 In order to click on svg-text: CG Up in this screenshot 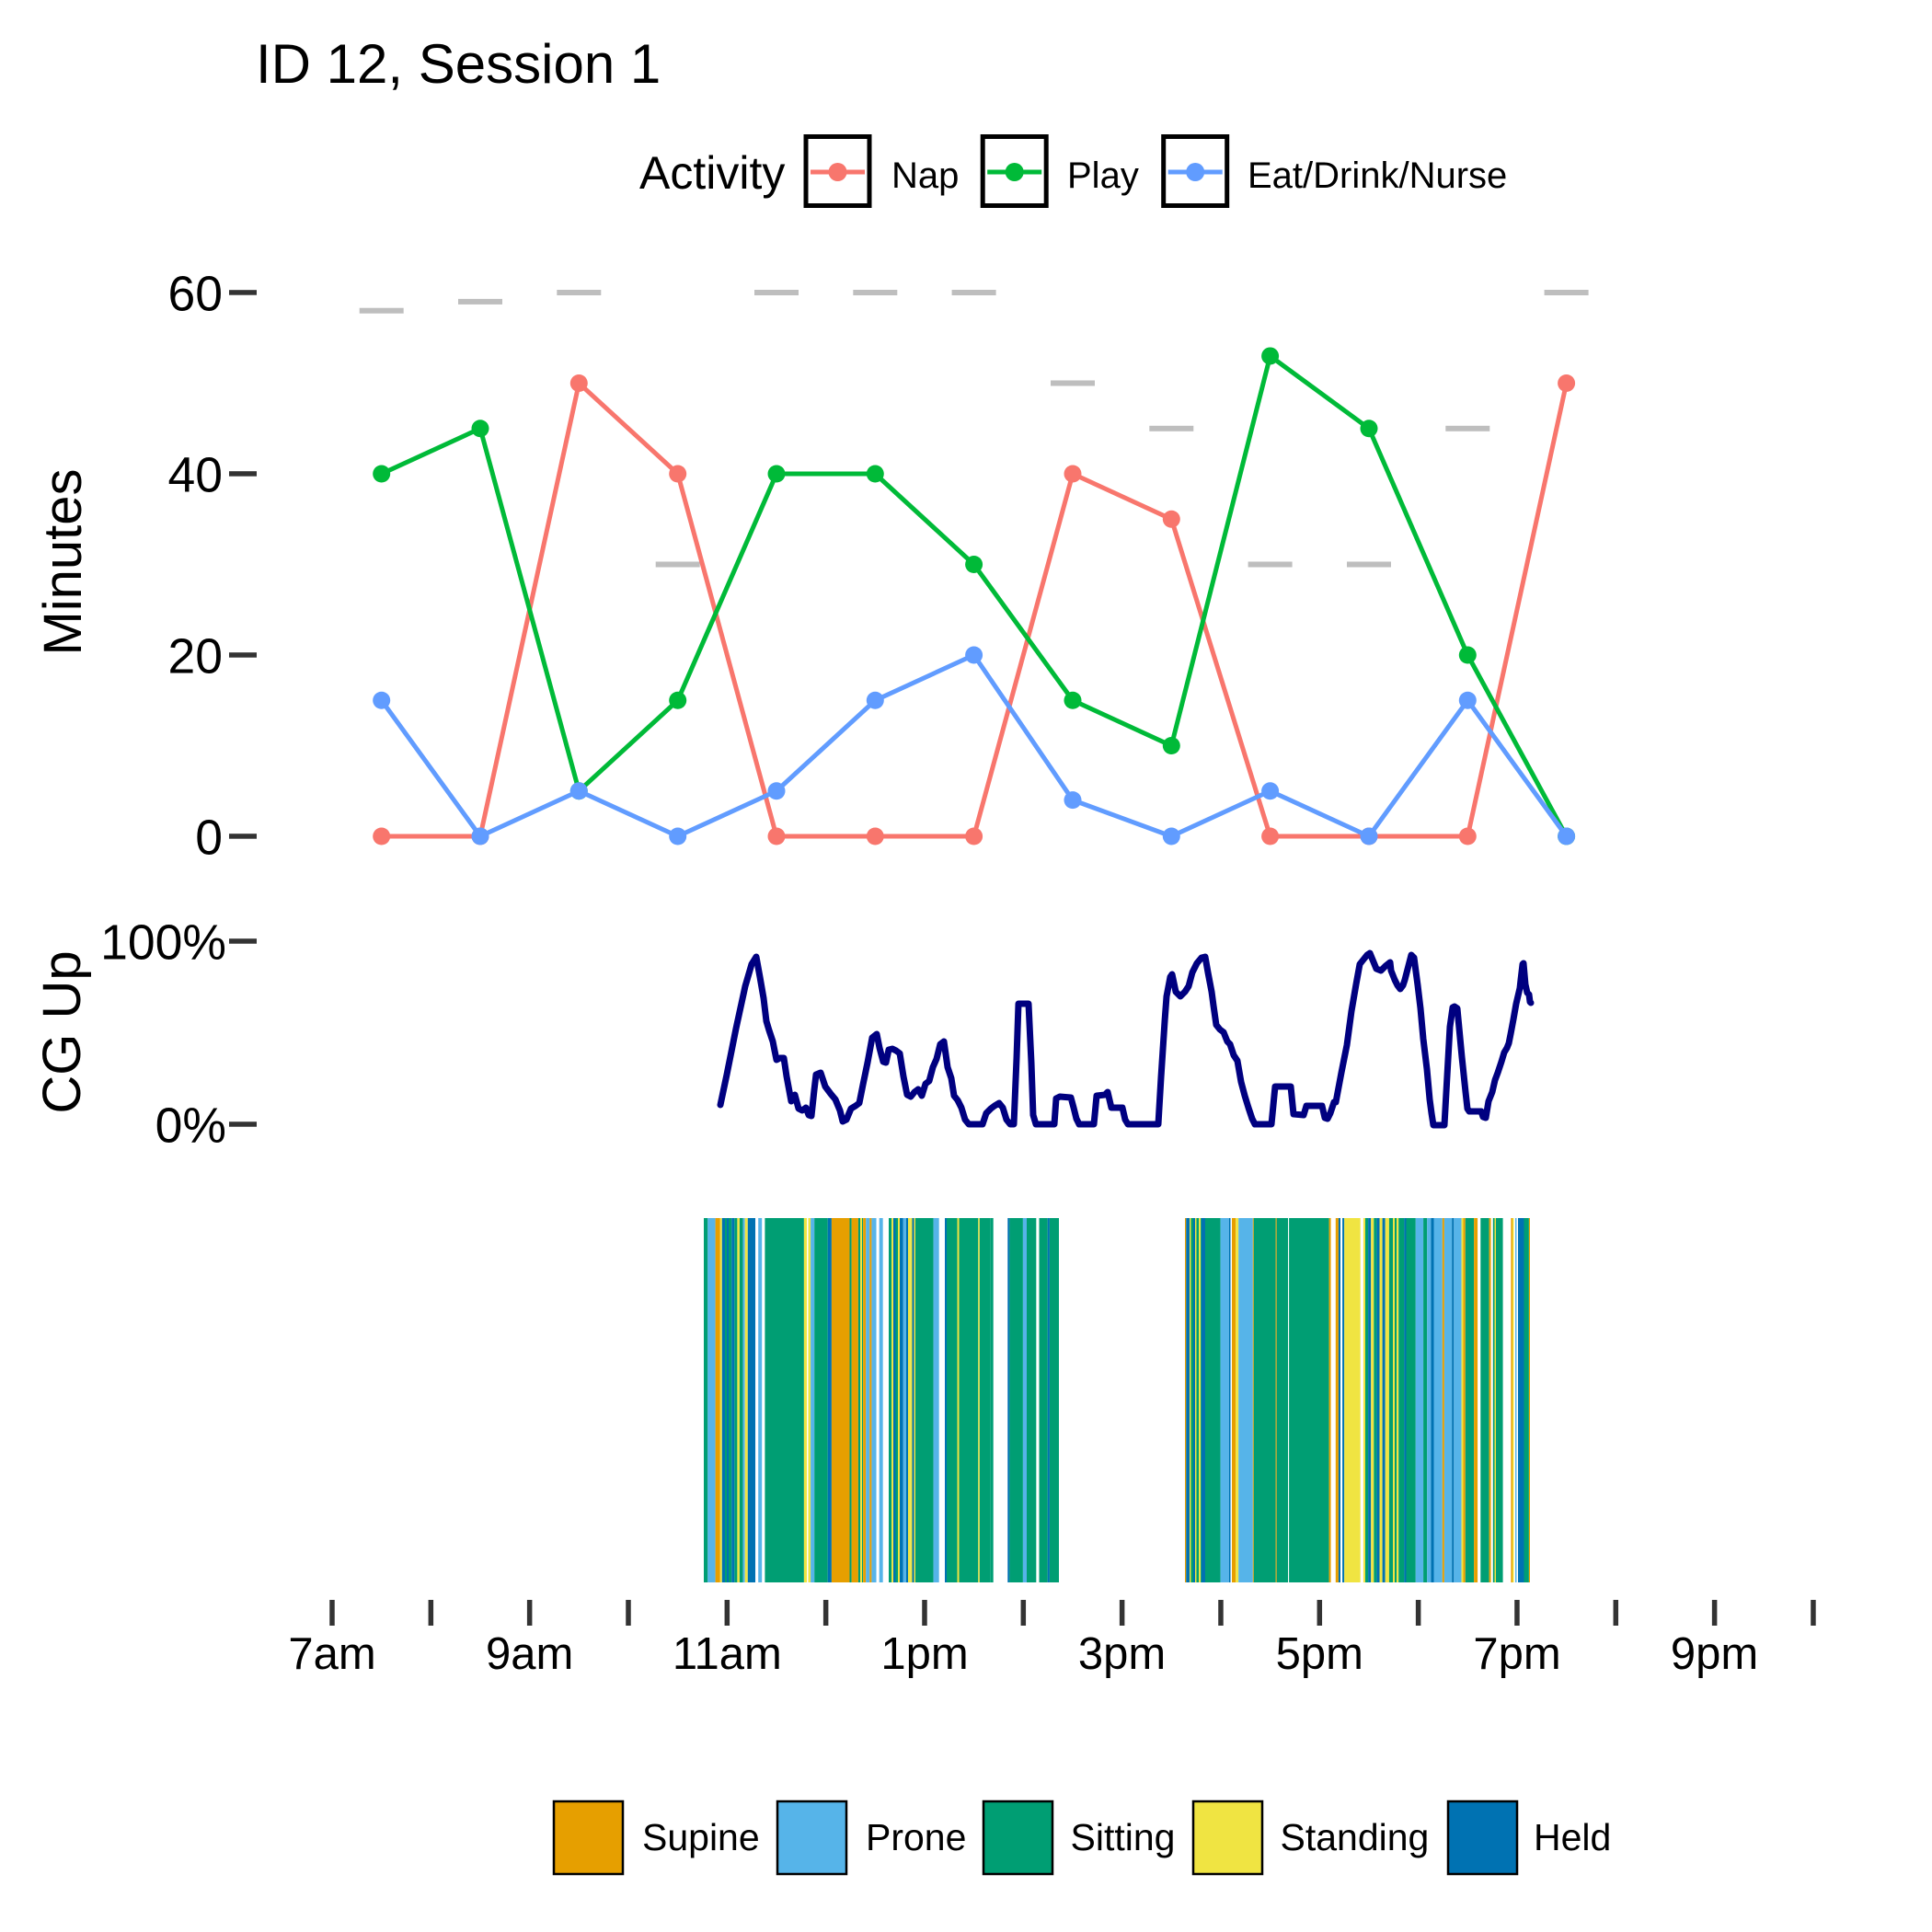, I will do `click(62, 1031)`.